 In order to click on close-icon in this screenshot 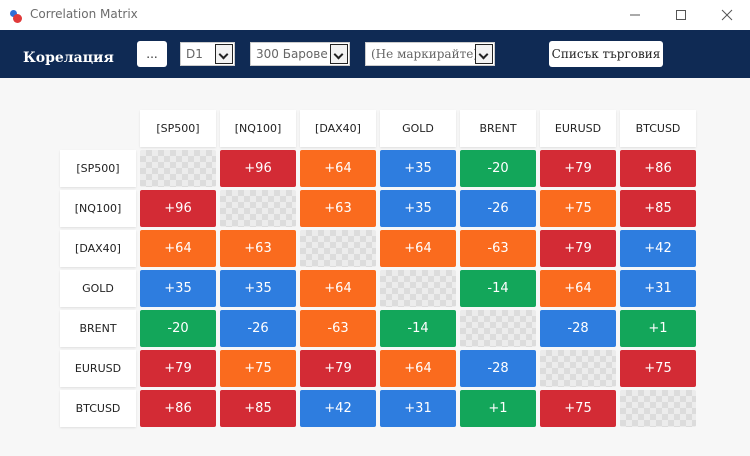, I will do `click(727, 15)`.